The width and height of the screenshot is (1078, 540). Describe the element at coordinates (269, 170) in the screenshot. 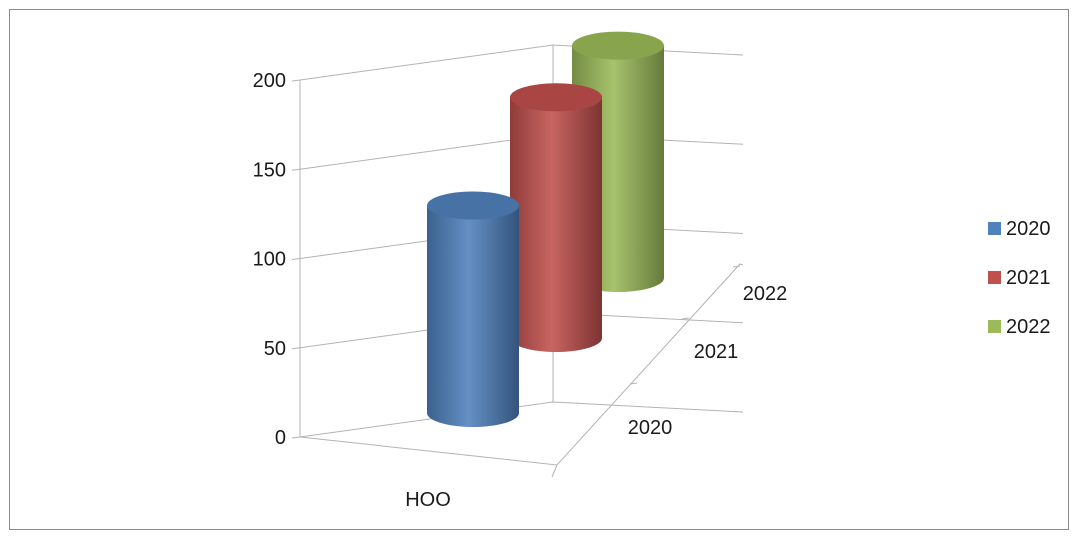

I see `y-tick-label: 150` at that location.